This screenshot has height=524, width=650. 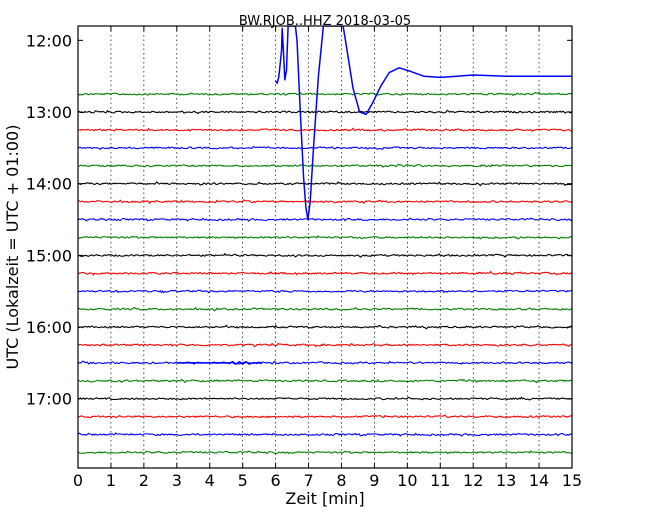 I want to click on x-tick-label: 6, so click(x=276, y=480).